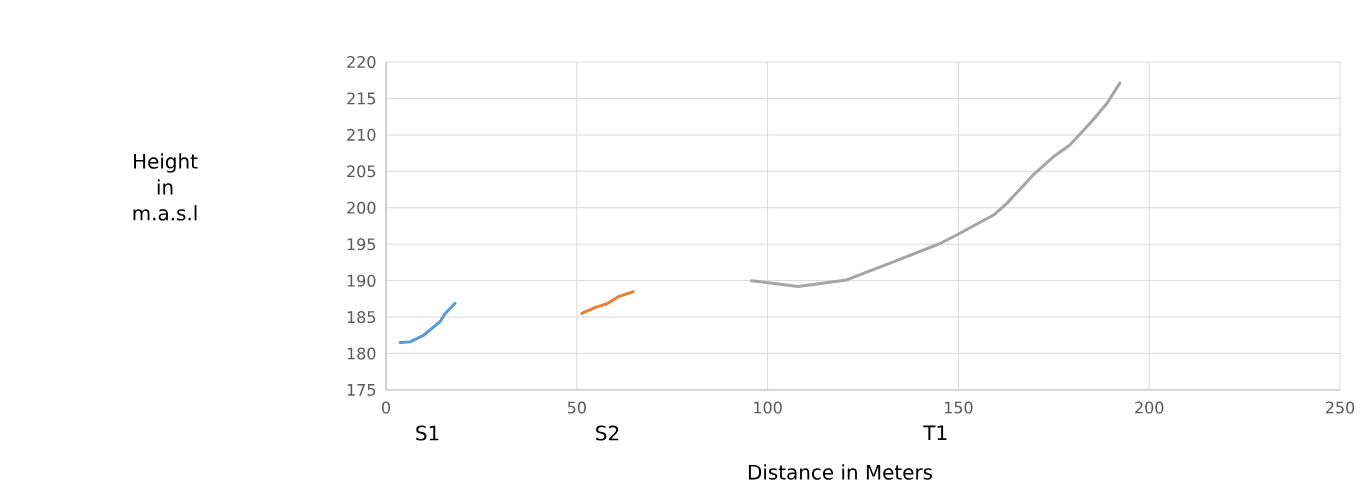 The width and height of the screenshot is (1371, 492). Describe the element at coordinates (361, 317) in the screenshot. I see `y-tick-label: 185` at that location.